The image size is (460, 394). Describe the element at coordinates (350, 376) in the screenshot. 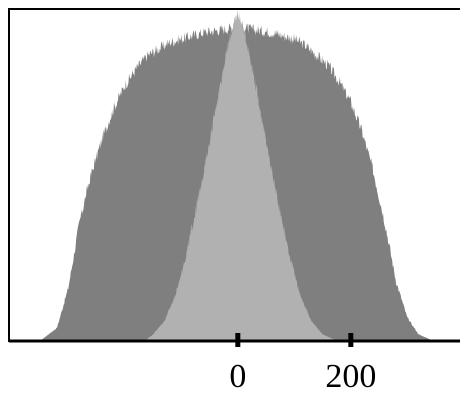

I see `x-tick-label: 200` at that location.